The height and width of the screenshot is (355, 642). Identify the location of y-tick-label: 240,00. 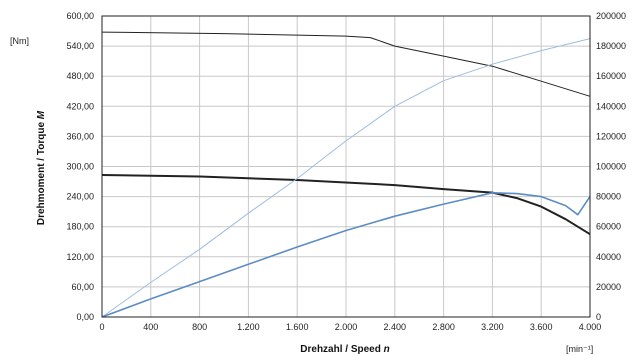
(80, 197).